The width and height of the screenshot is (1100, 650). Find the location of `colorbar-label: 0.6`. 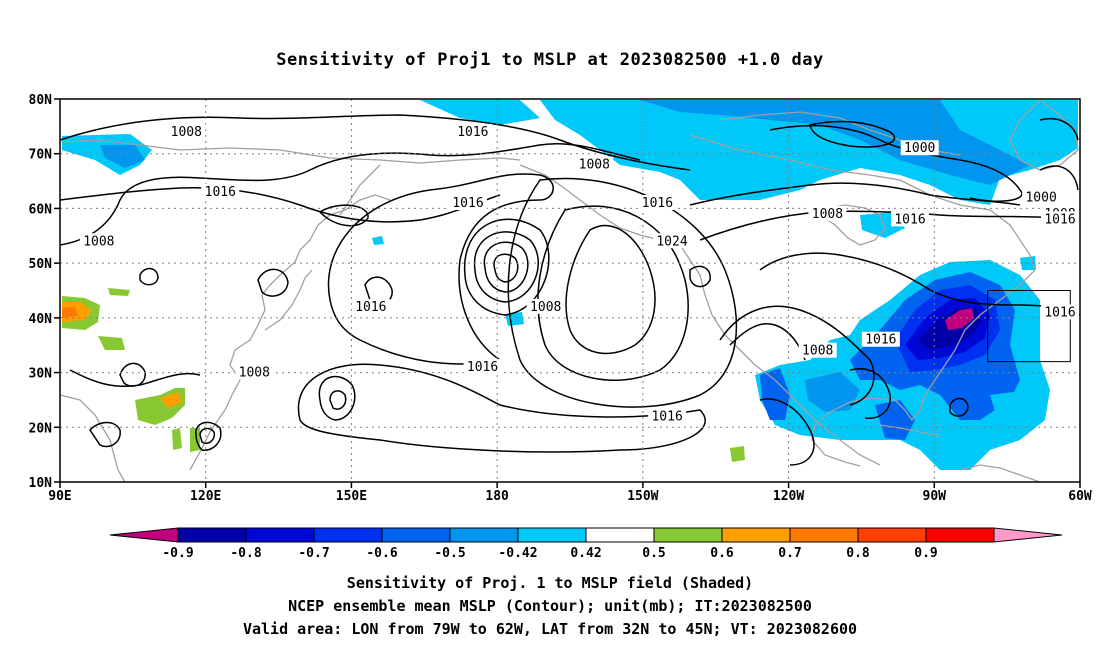

colorbar-label: 0.6 is located at coordinates (722, 553).